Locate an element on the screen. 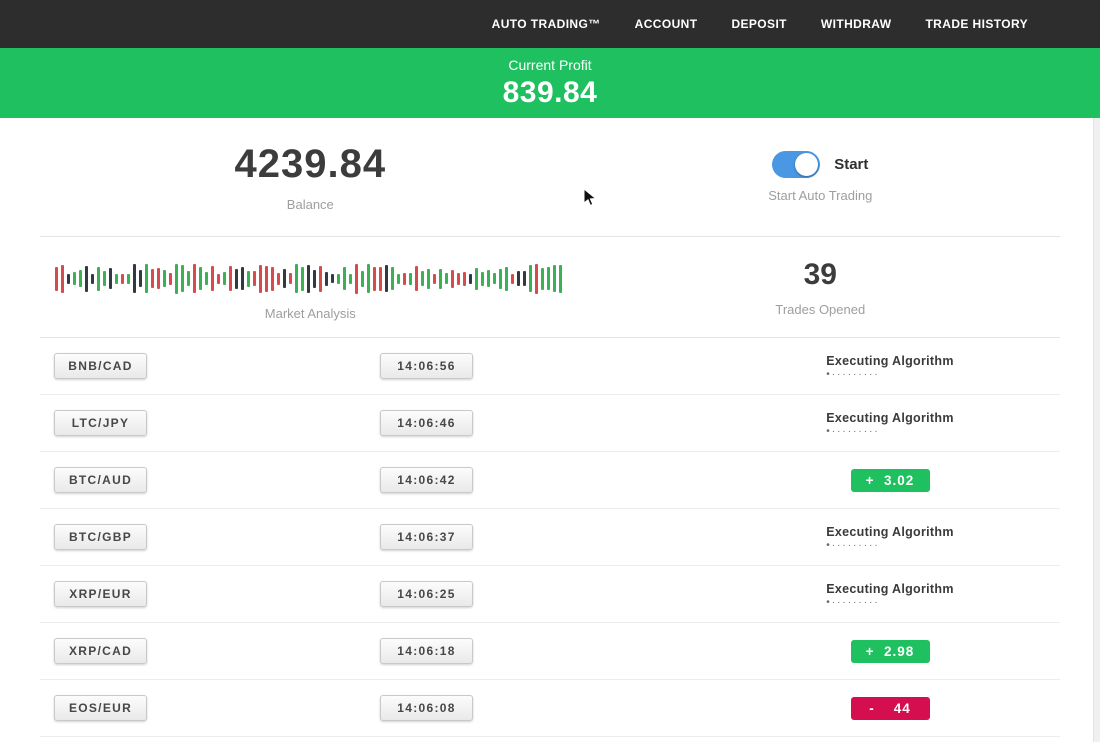  market-analysis-section: Market Analysis 39 Trades Opened is located at coordinates (550, 287).